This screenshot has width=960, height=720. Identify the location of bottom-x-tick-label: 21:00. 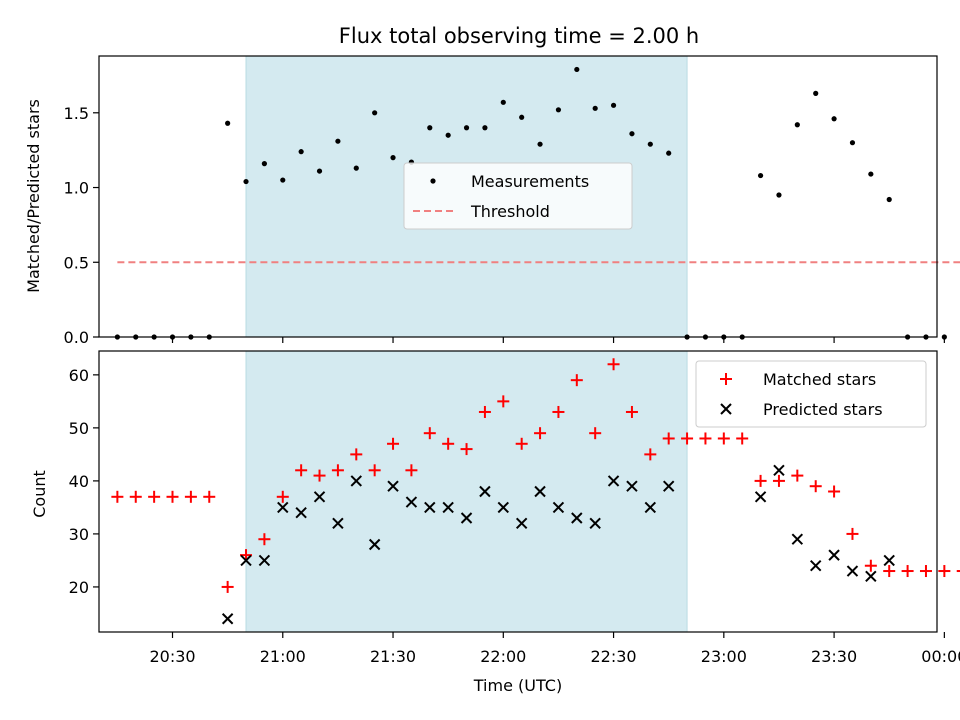
(283, 656).